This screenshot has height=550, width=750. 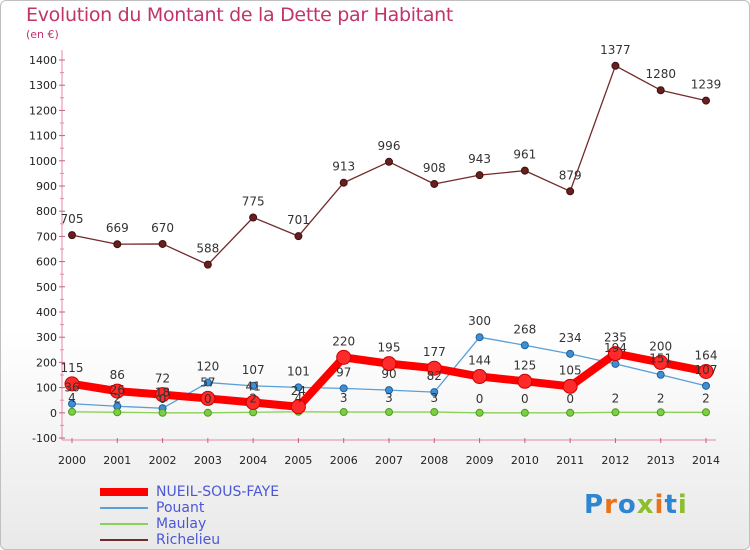 What do you see at coordinates (636, 505) in the screenshot?
I see `proxiti-logo: Proxiti` at bounding box center [636, 505].